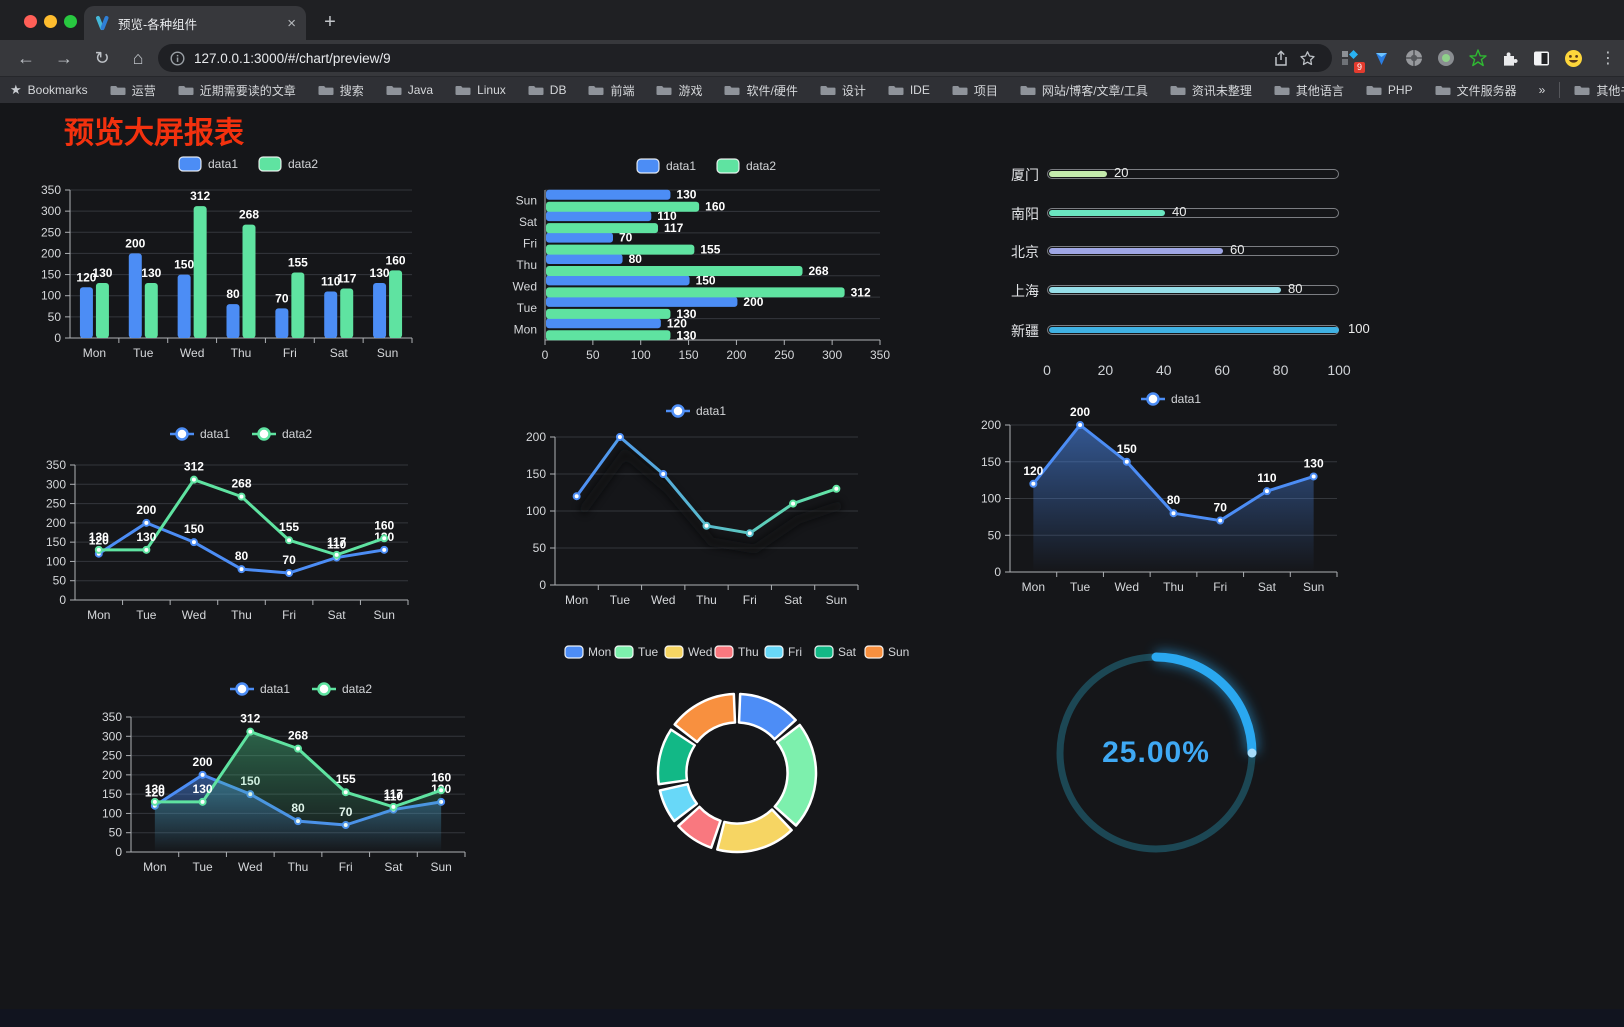 This screenshot has width=1624, height=1027. What do you see at coordinates (975, 90) in the screenshot?
I see `bookmark-folder: 项目` at bounding box center [975, 90].